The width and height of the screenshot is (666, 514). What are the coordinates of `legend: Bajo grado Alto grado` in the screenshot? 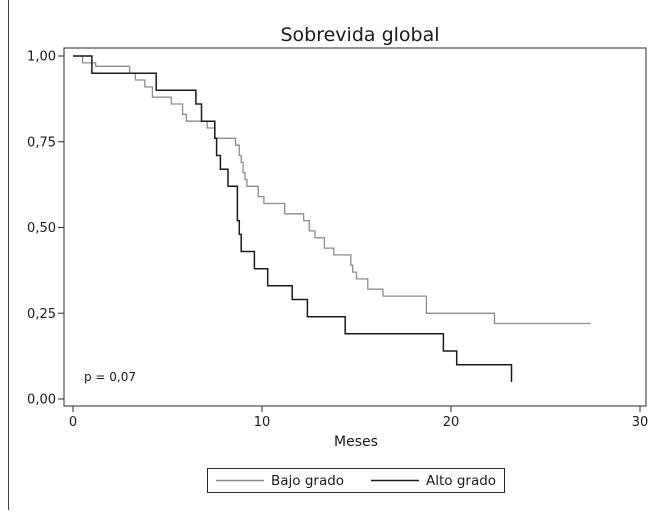 It's located at (356, 480).